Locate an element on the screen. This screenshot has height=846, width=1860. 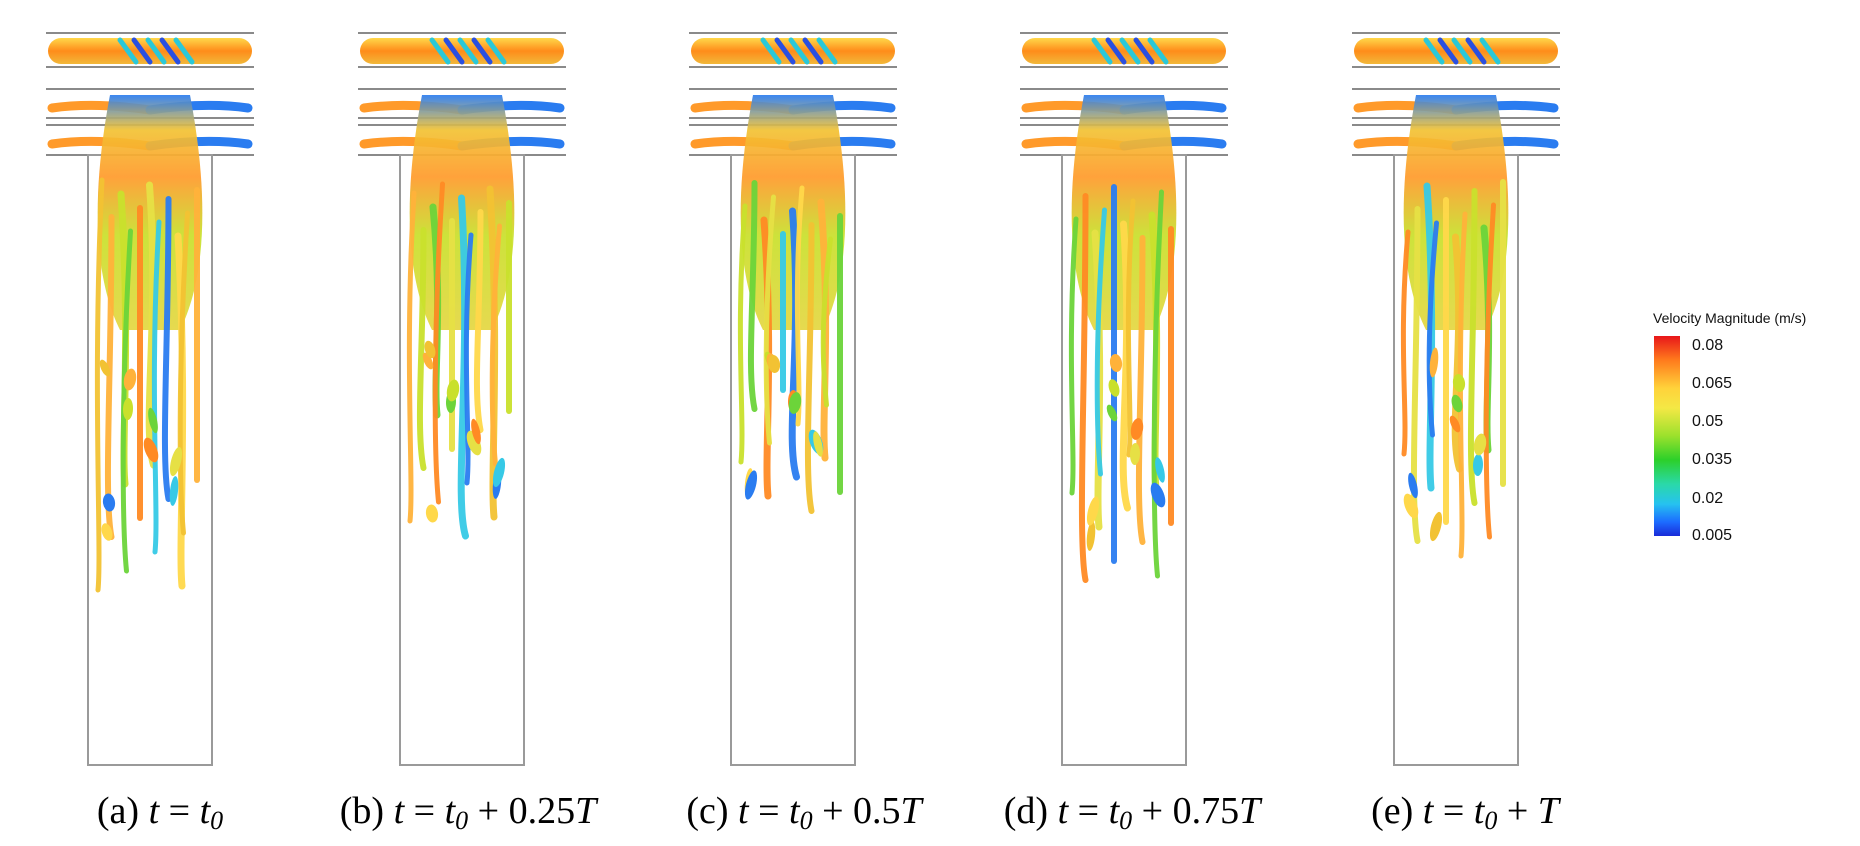
colorbar-tick-3: 0.035 is located at coordinates (1712, 459).